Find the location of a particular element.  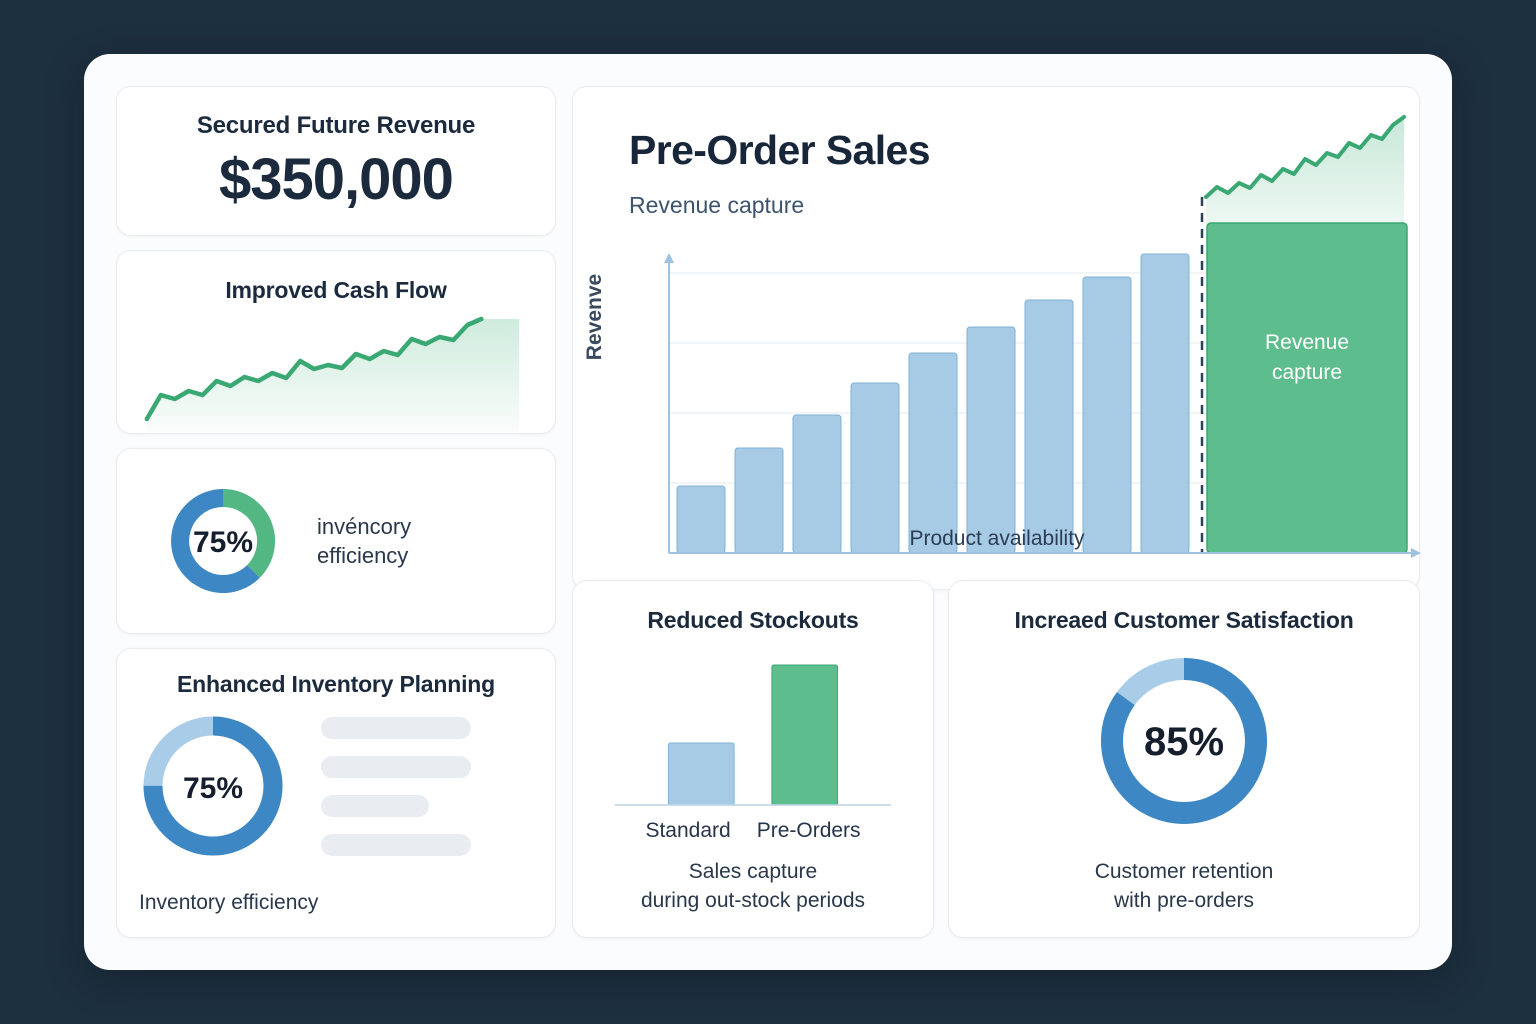

stockouts-bar-standard is located at coordinates (701, 774).